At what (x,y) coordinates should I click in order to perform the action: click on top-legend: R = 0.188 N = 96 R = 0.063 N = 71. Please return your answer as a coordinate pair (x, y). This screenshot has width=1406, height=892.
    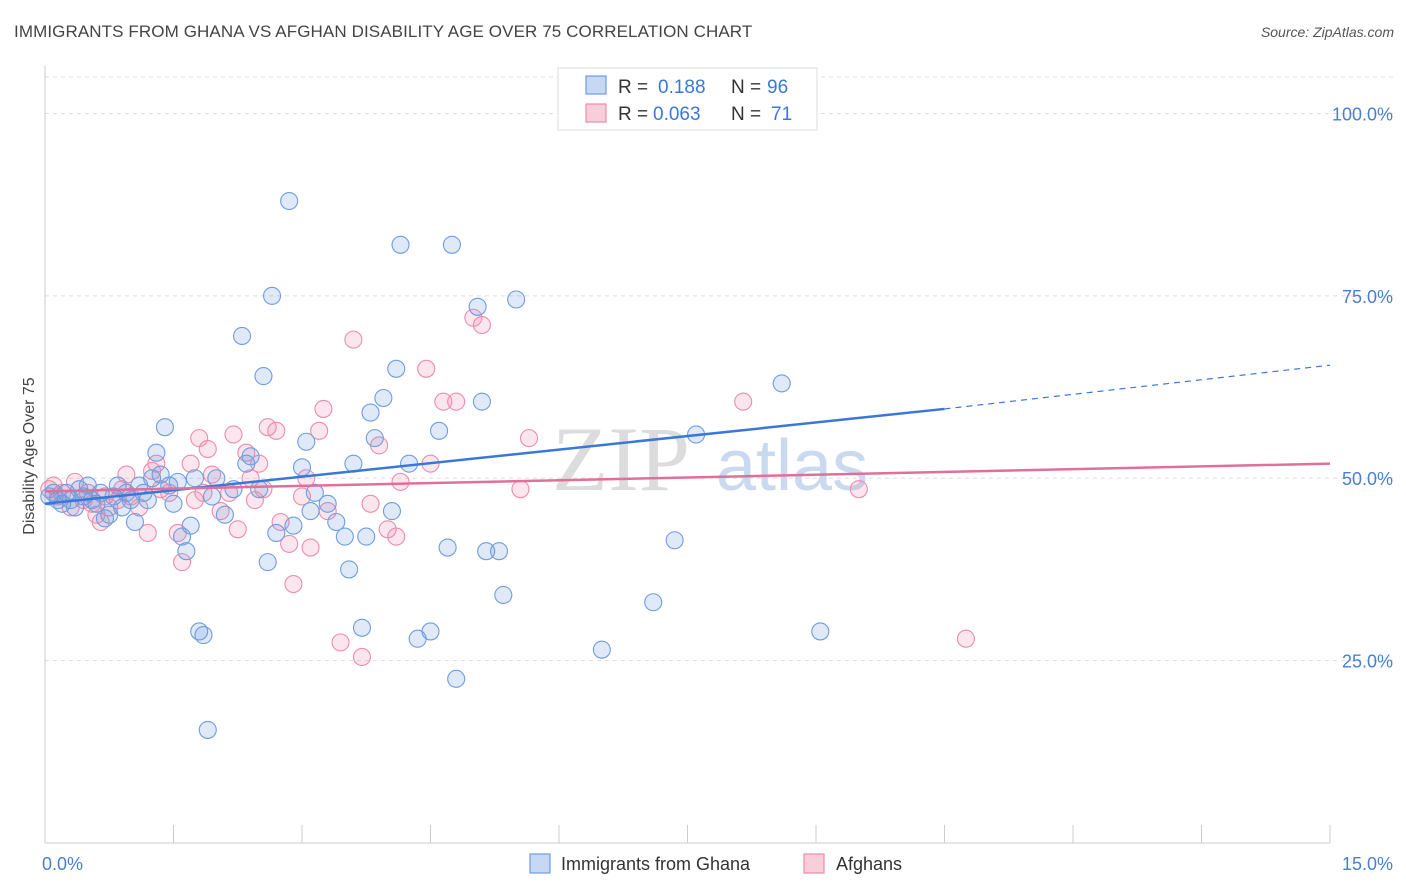
    Looking at the image, I should click on (687, 99).